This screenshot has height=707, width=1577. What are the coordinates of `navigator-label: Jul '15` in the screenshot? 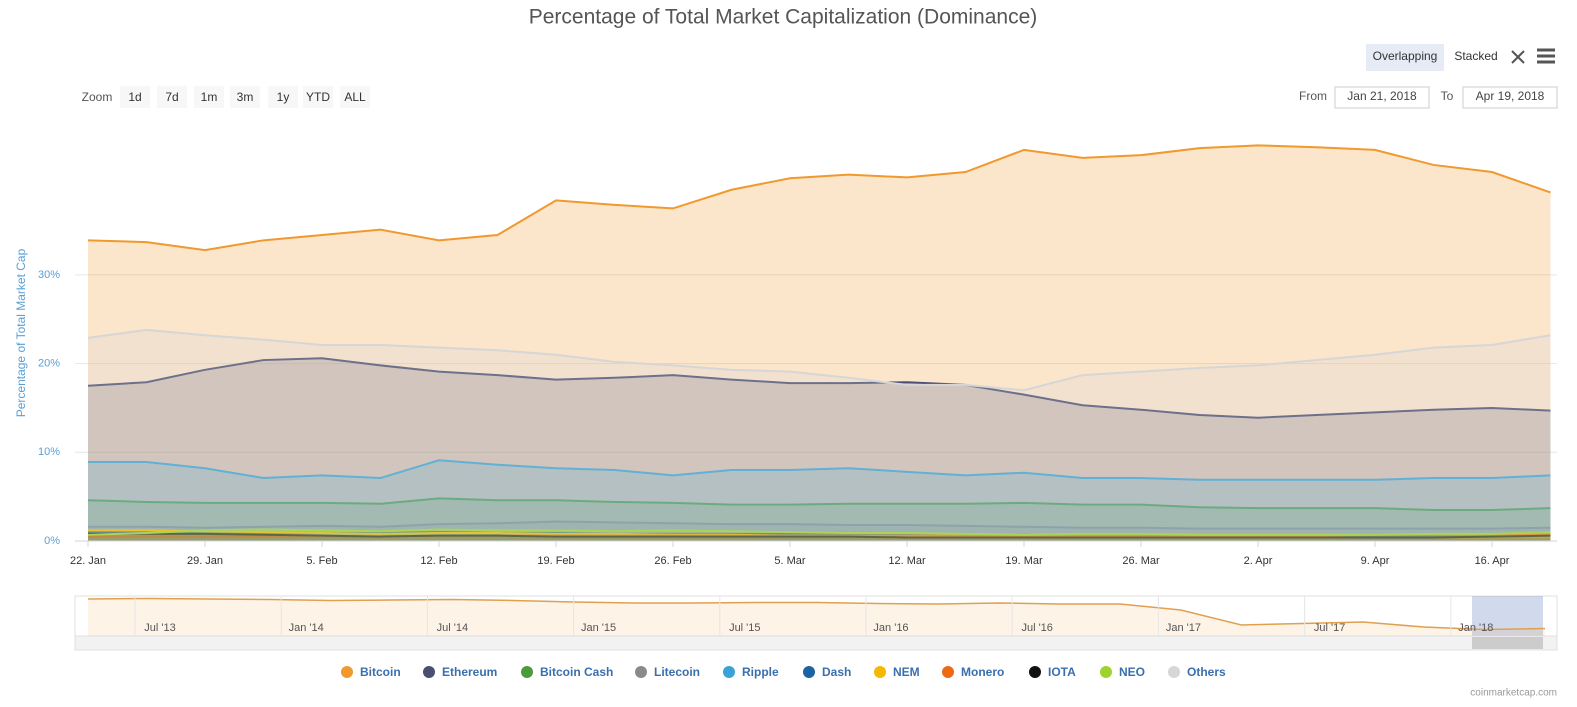 It's located at (744, 628).